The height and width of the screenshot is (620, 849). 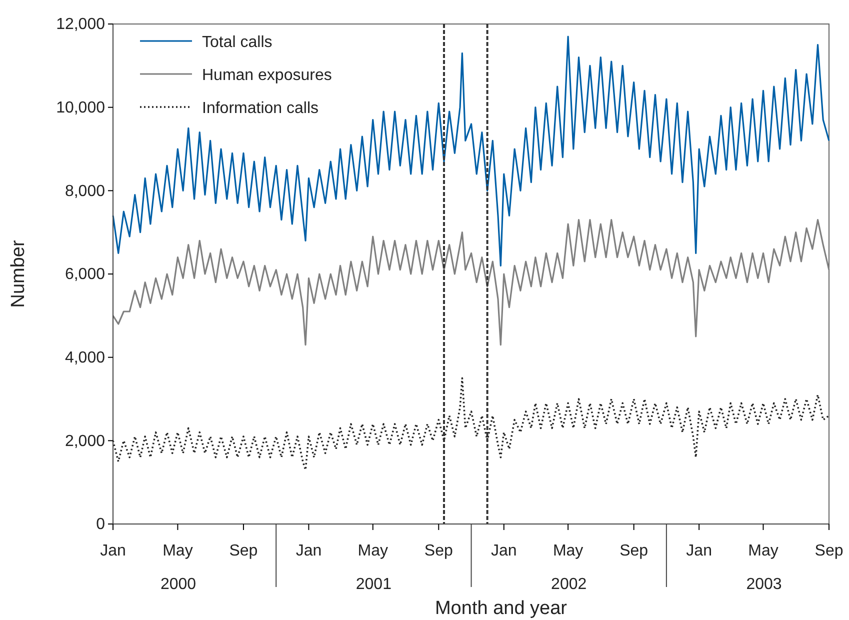 I want to click on legend-label: Information calls, so click(x=260, y=108).